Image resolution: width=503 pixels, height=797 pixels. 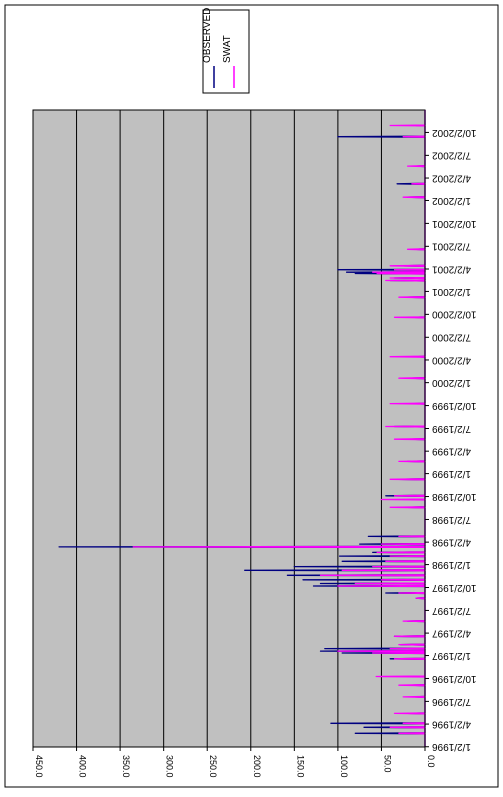 I want to click on time-tick-label: 1/2/2000, so click(x=451, y=382).